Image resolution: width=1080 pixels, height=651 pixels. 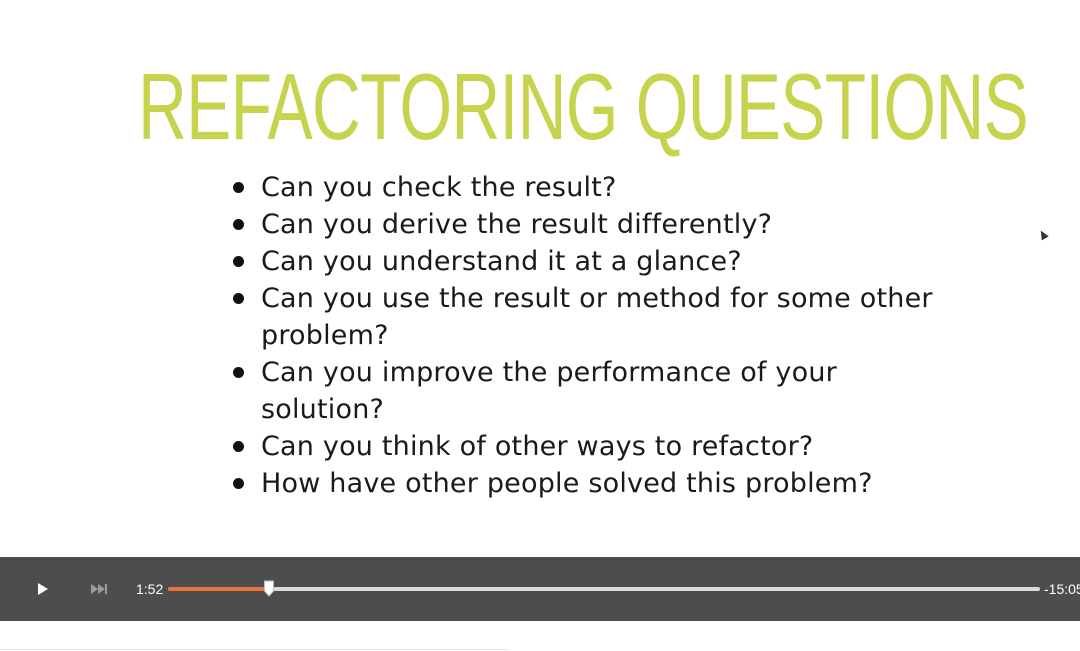 I want to click on divider, so click(x=254, y=649).